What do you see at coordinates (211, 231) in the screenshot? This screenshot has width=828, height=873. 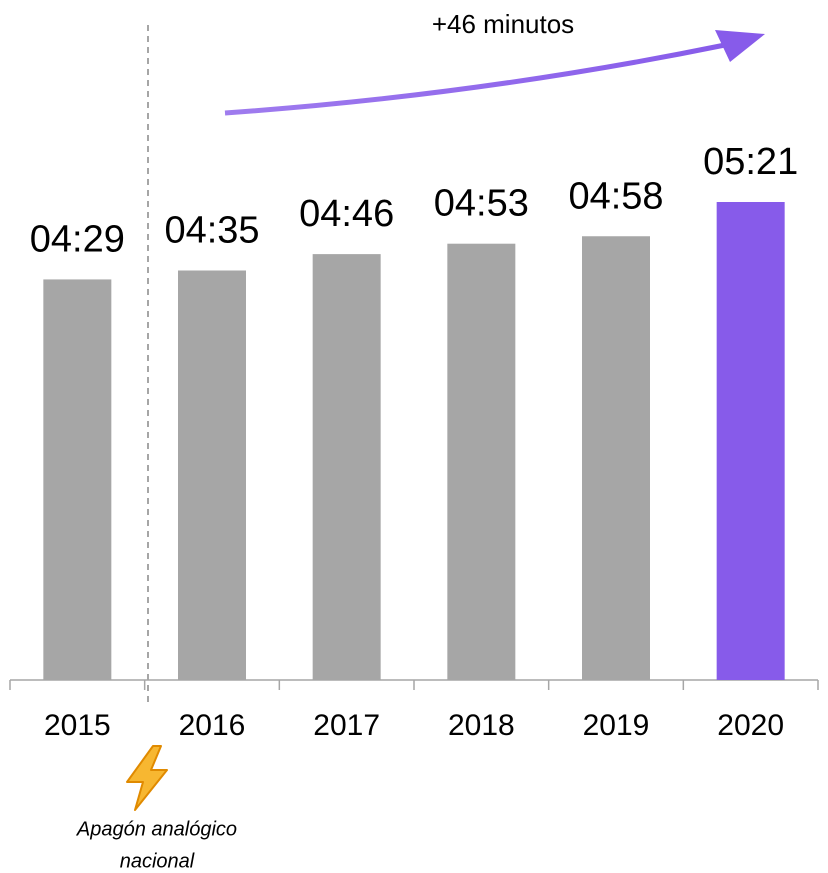 I see `value-label: 04:35` at bounding box center [211, 231].